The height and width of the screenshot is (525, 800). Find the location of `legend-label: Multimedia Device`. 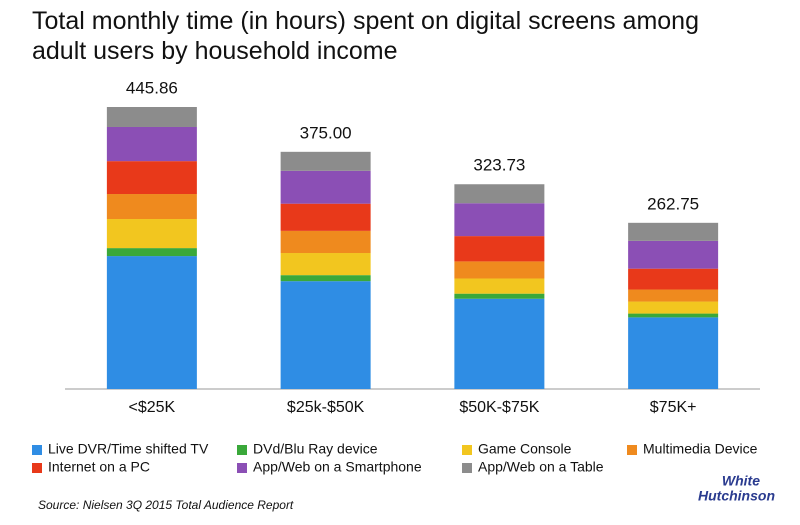

legend-label: Multimedia Device is located at coordinates (700, 449).